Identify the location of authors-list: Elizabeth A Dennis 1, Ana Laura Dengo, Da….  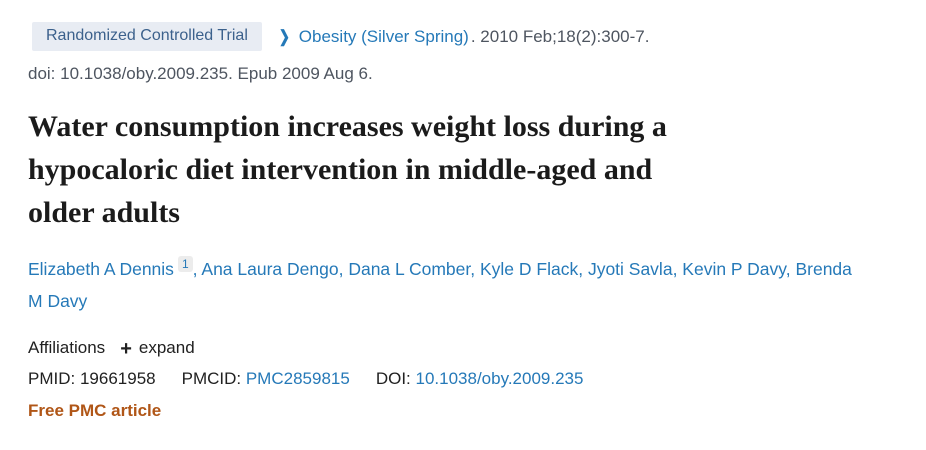
(443, 285).